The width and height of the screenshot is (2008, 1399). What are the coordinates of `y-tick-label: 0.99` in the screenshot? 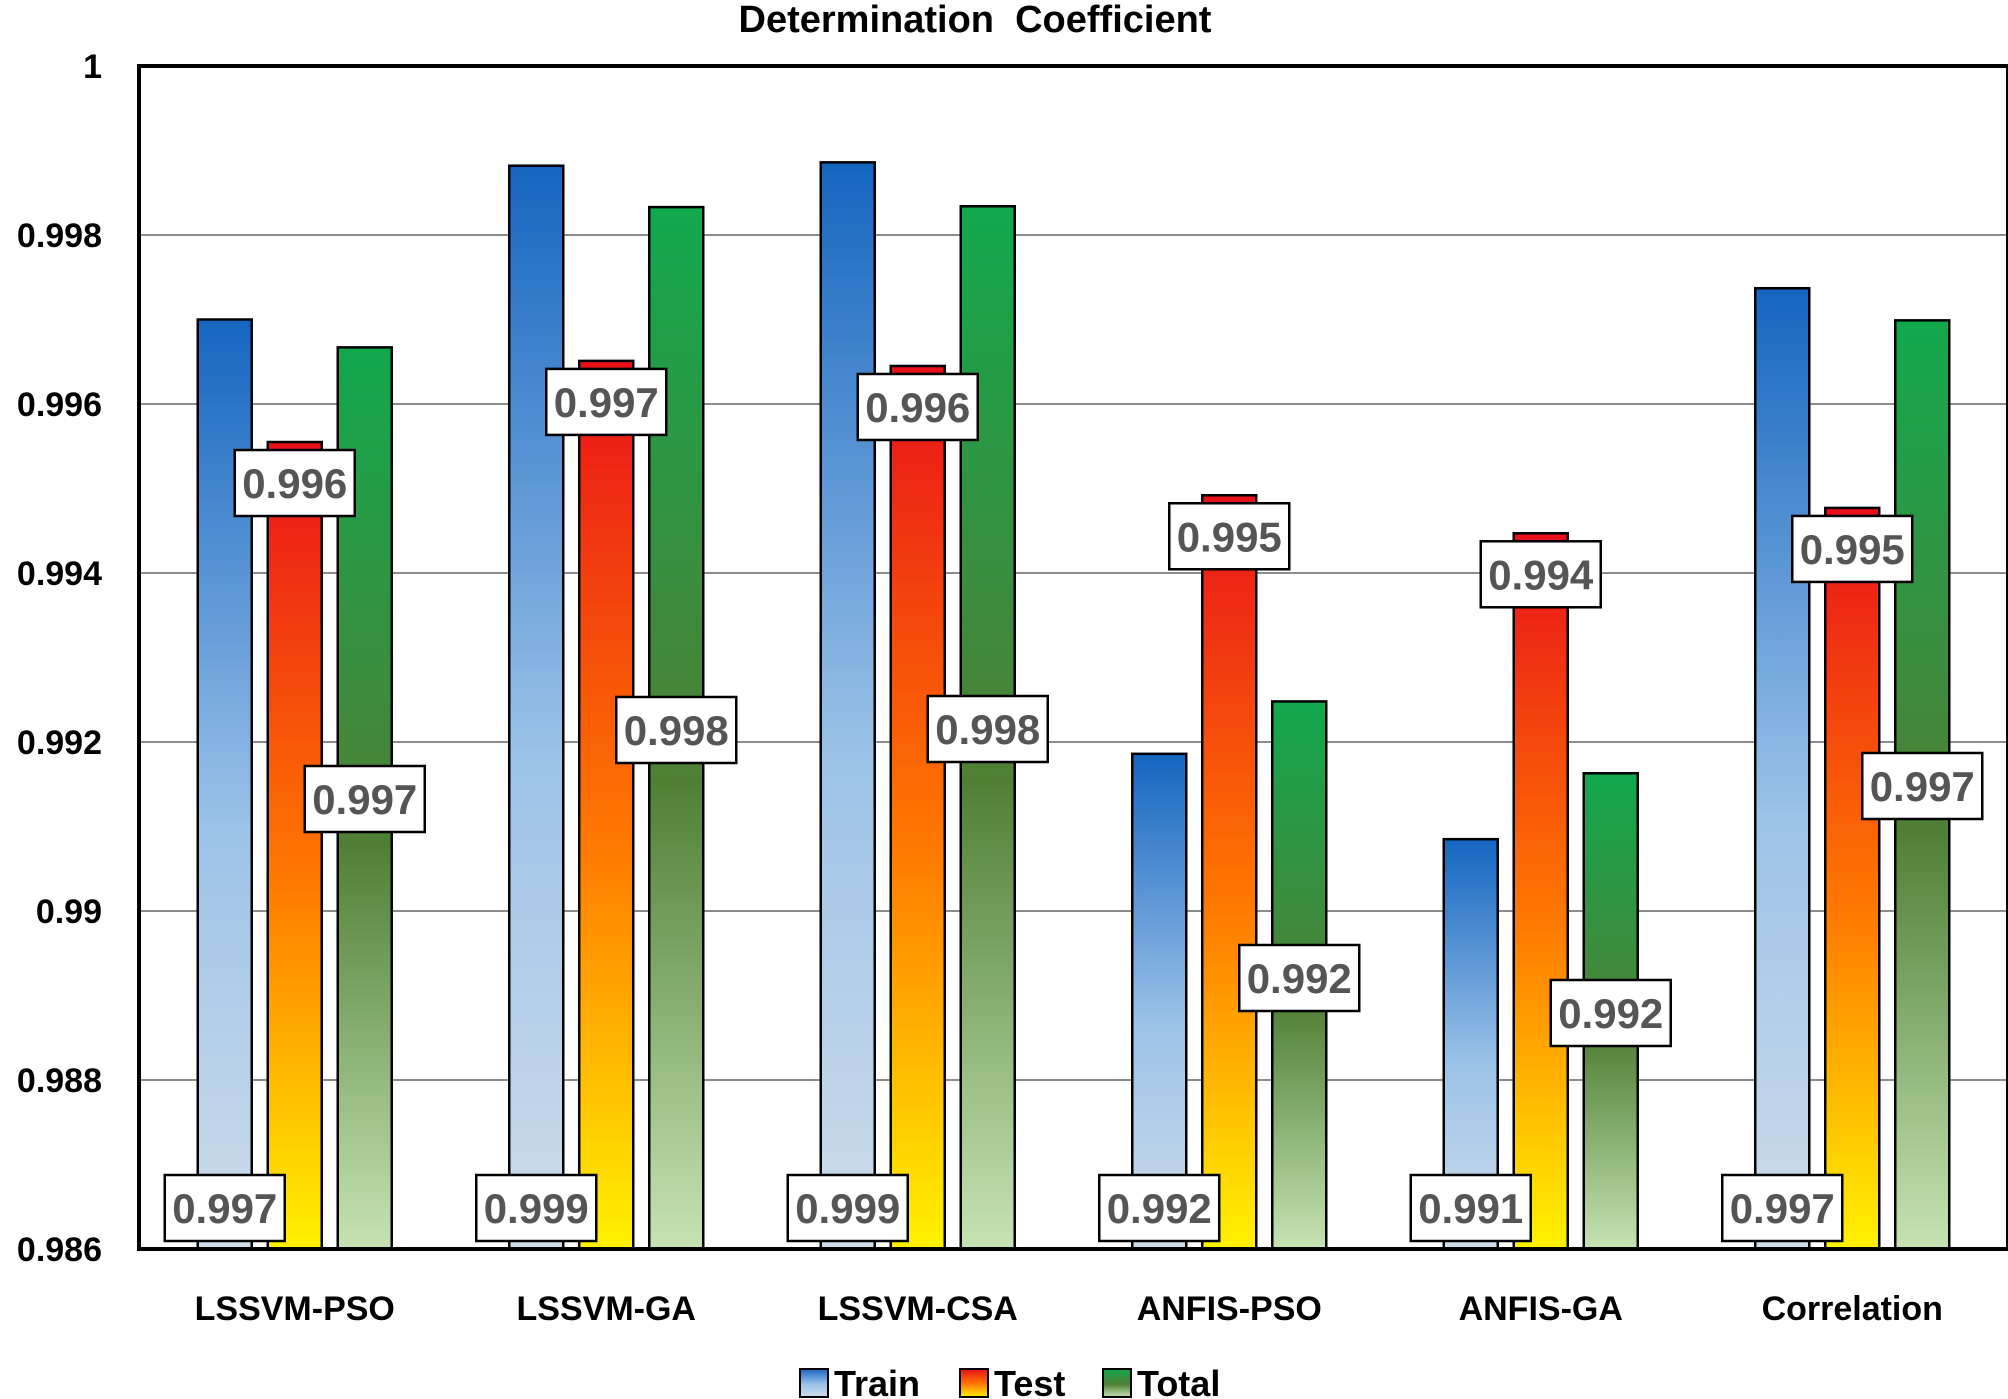 It's located at (69, 912).